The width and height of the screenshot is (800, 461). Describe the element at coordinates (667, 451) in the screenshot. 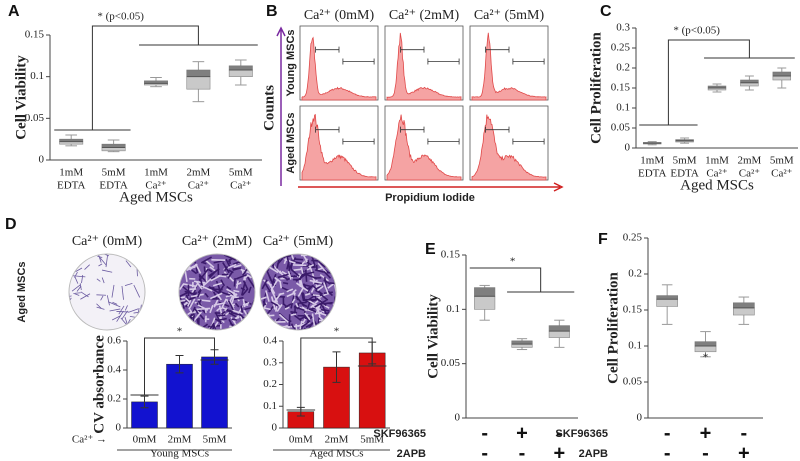

I see `treatment-mark: -` at that location.